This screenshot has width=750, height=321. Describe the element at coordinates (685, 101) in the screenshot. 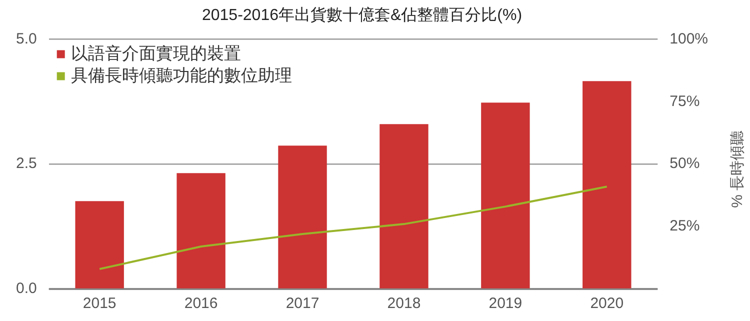

I see `y2-tick-label: 75%` at that location.